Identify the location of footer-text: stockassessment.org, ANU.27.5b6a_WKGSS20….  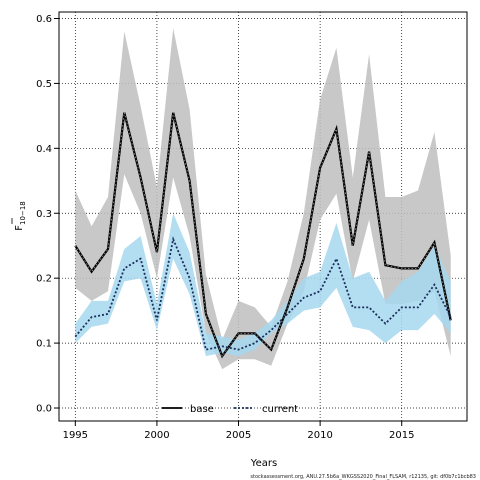
(363, 477).